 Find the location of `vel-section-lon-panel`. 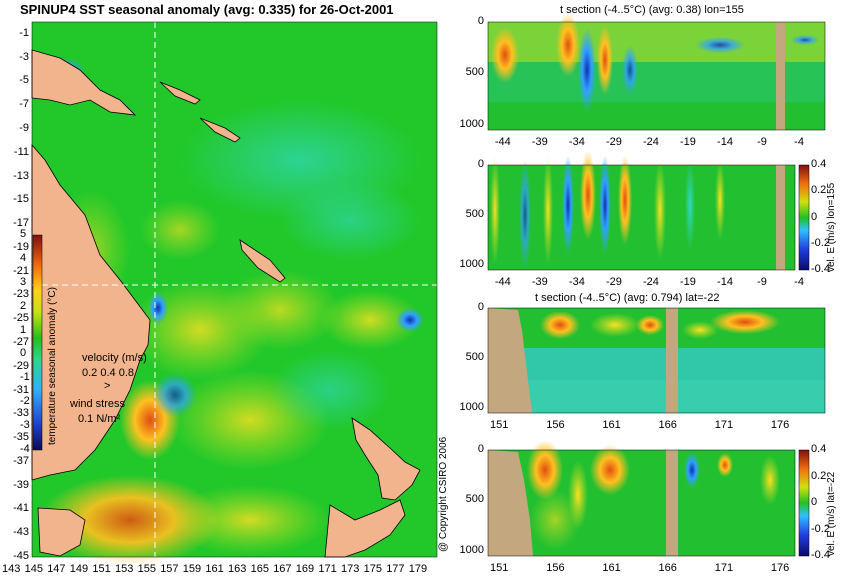

vel-section-lon-panel is located at coordinates (648, 210).